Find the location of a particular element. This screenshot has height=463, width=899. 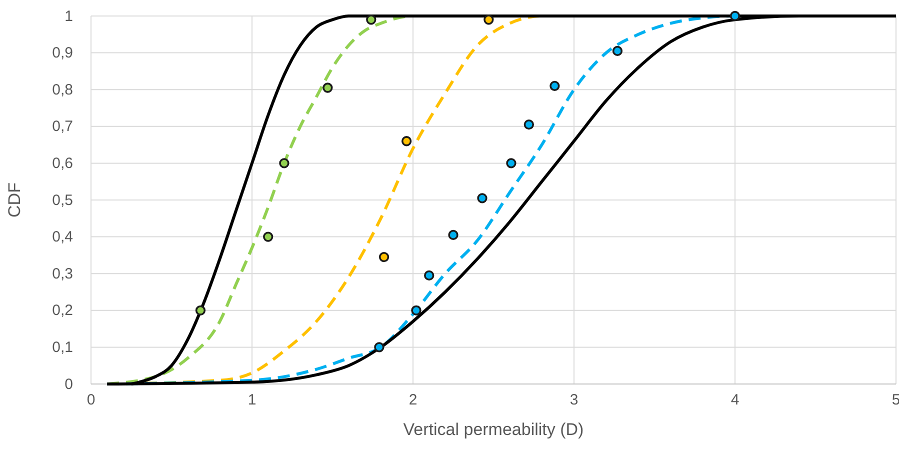

y-axis-title: CDF is located at coordinates (14, 200).